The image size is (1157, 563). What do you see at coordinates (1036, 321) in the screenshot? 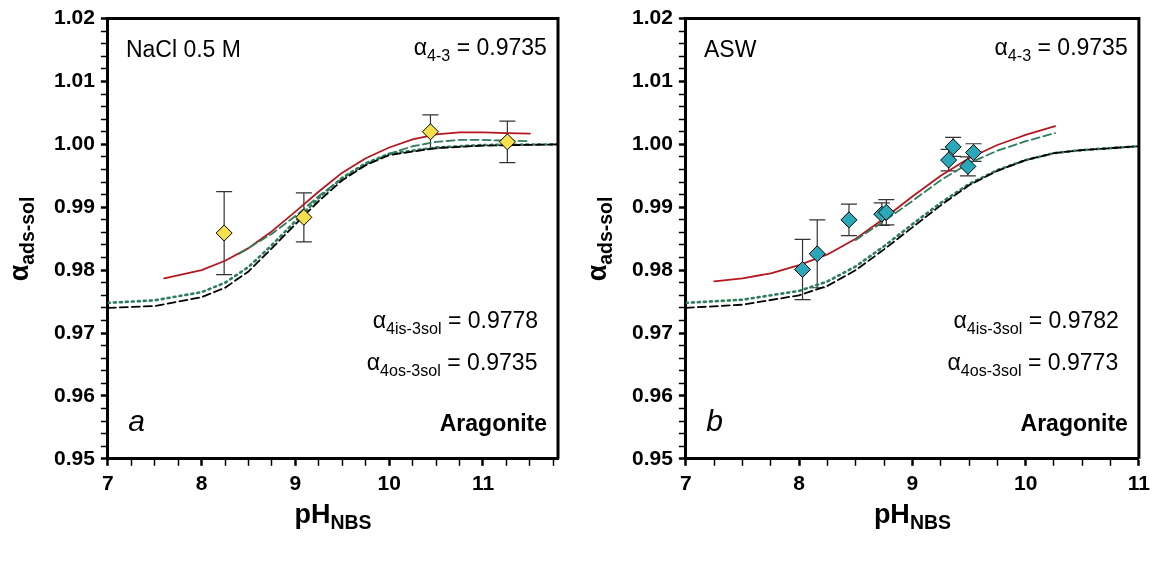
I see `annotation: α$_{4is-3sol}$ = 0.9782` at bounding box center [1036, 321].